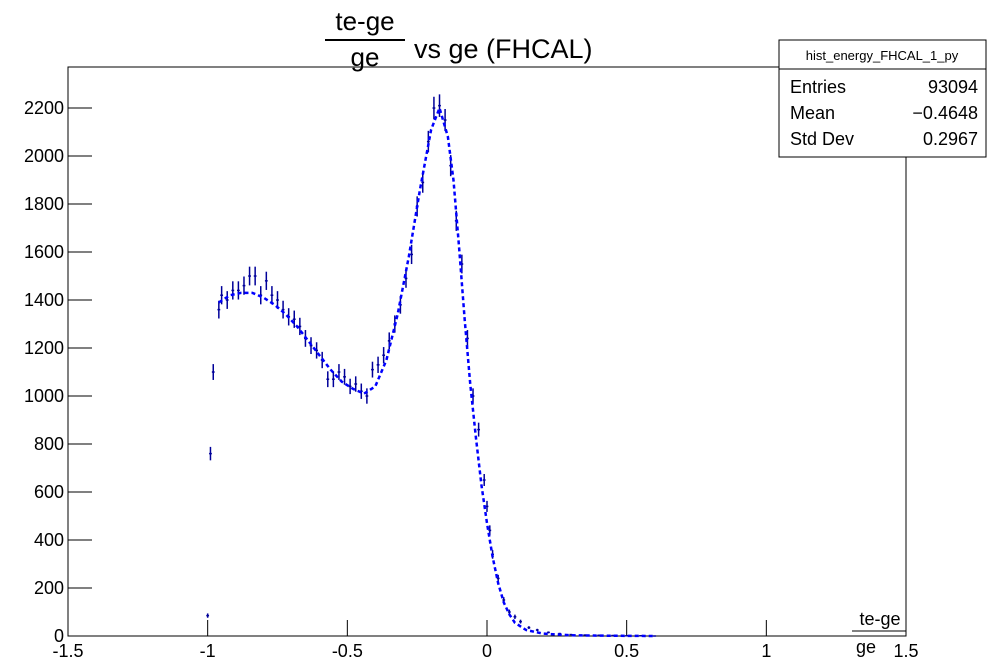  Describe the element at coordinates (67, 651) in the screenshot. I see `x-tick-label: -1.5` at that location.